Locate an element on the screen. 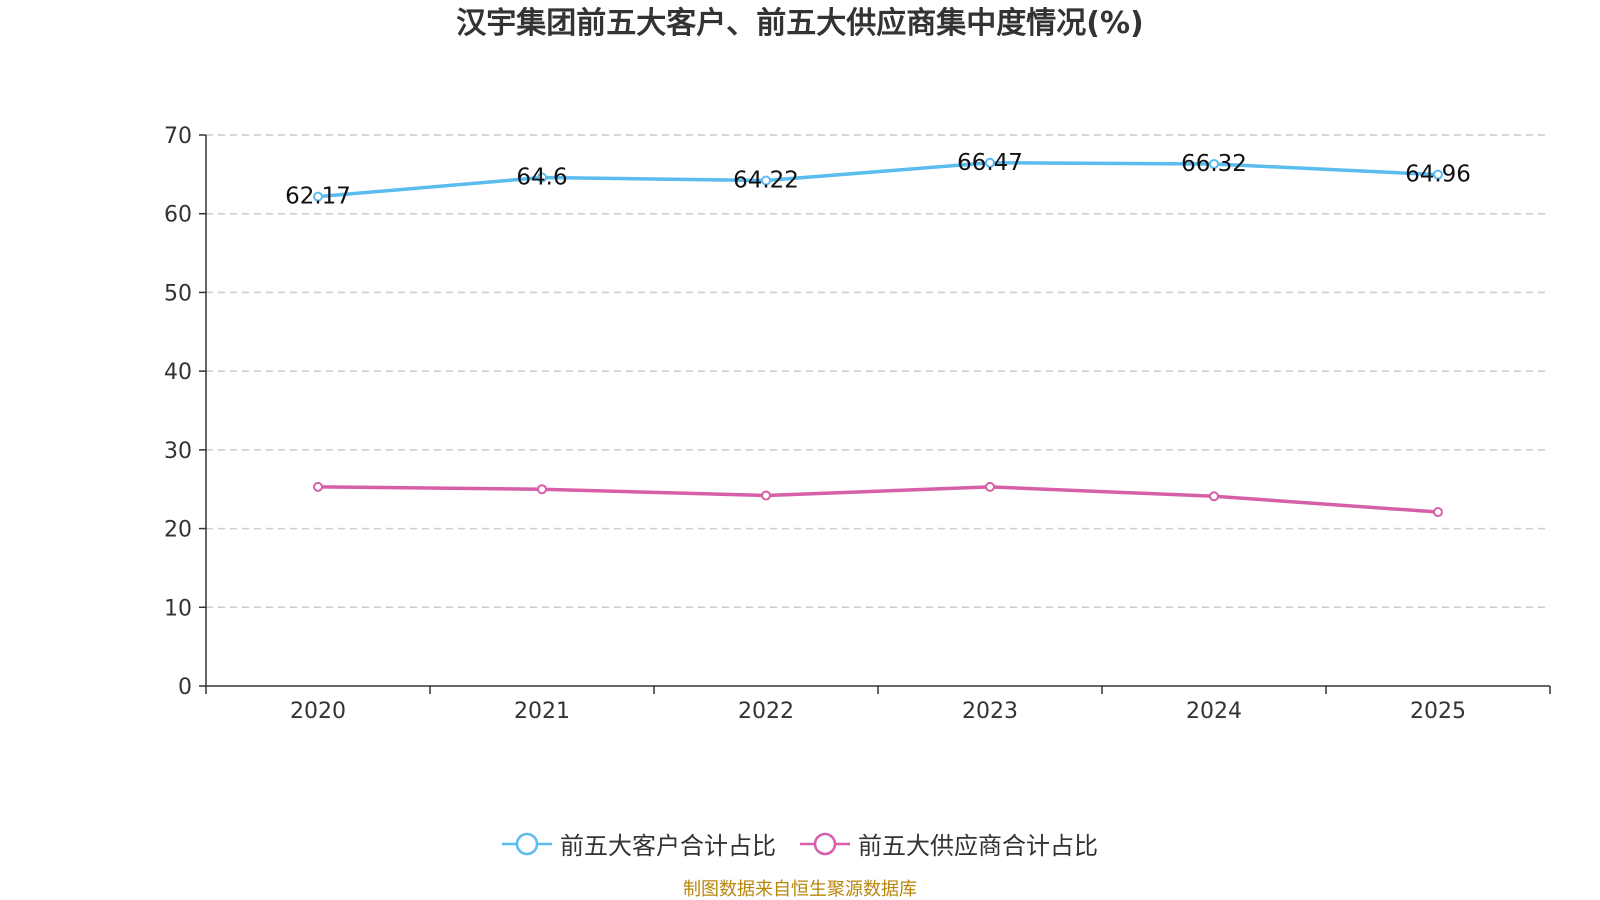  x-tick-label: 2022 is located at coordinates (766, 711).